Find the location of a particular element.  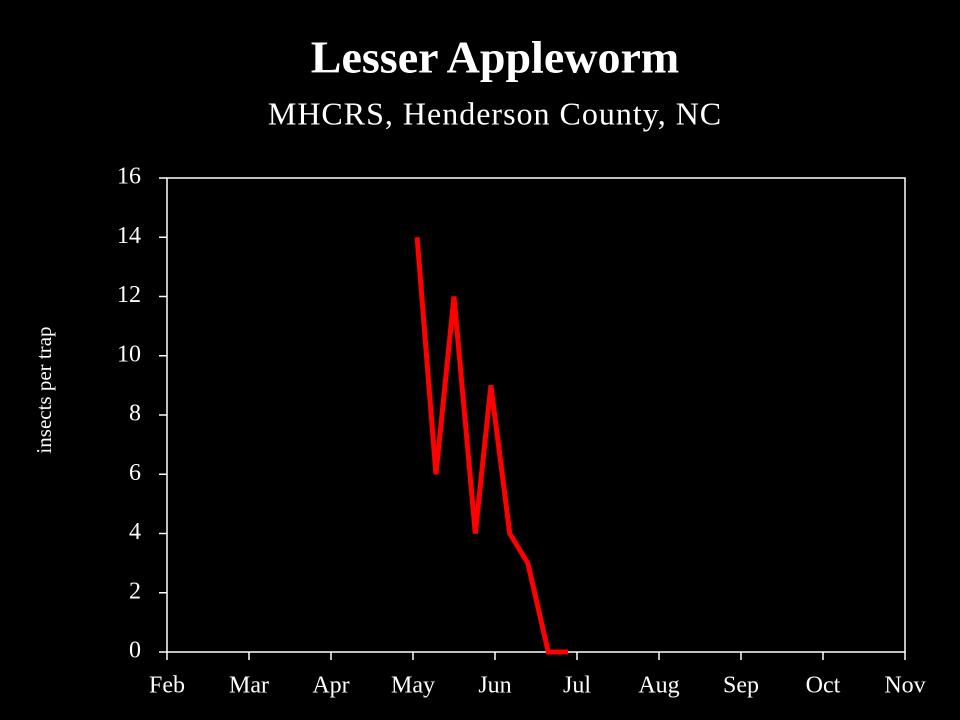

y-tick-label: 0 is located at coordinates (135, 651).